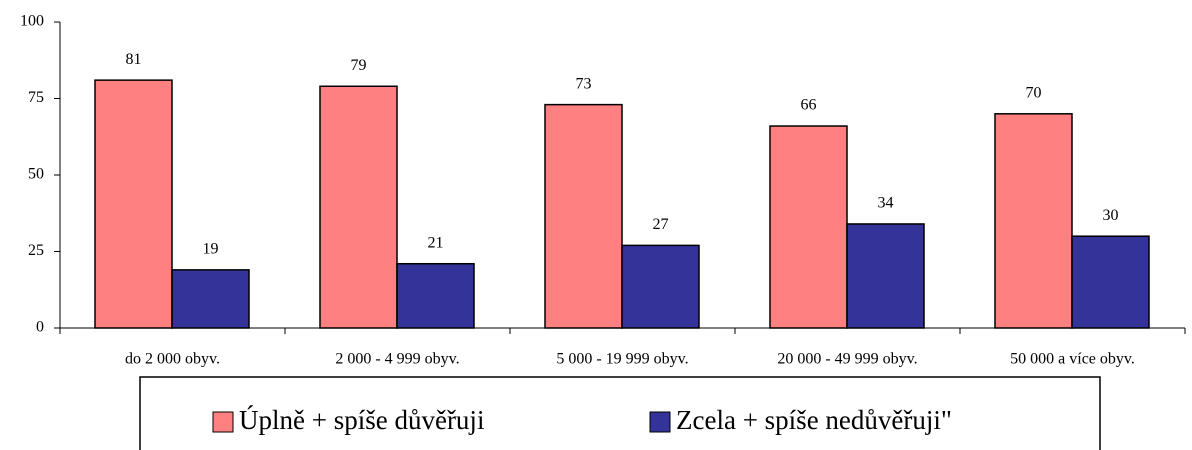 The image size is (1192, 450). What do you see at coordinates (359, 65) in the screenshot?
I see `data-label: 79` at bounding box center [359, 65].